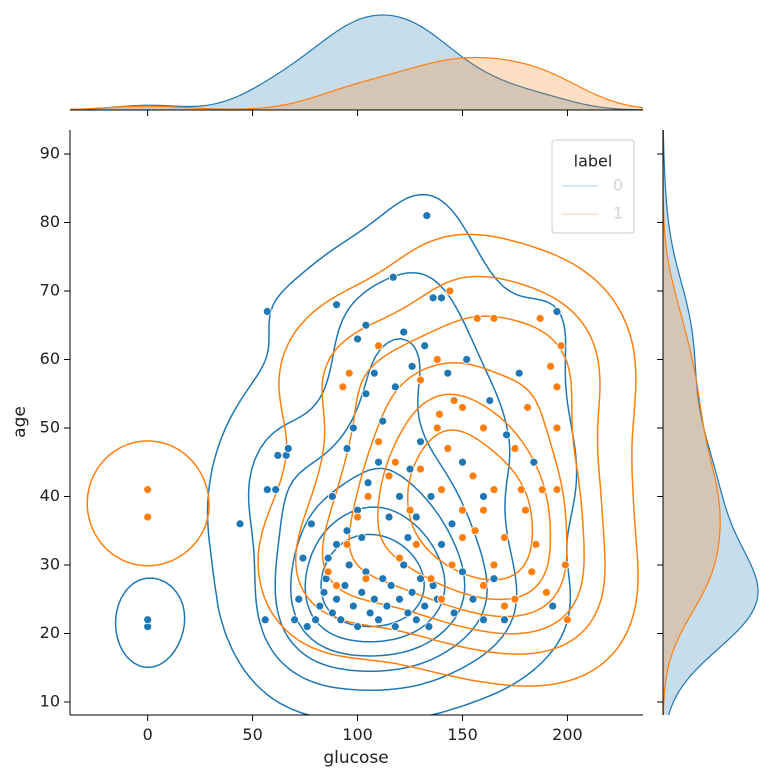  I want to click on legend-title: label, so click(593, 161).